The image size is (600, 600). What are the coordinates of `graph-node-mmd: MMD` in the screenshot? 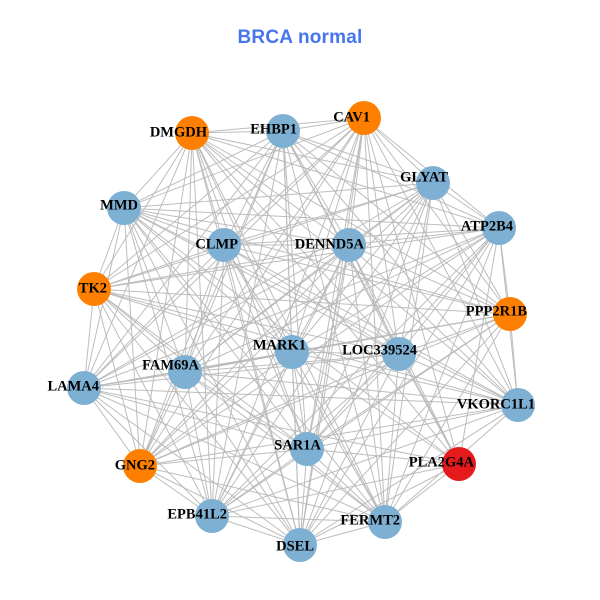 It's located at (120, 208).